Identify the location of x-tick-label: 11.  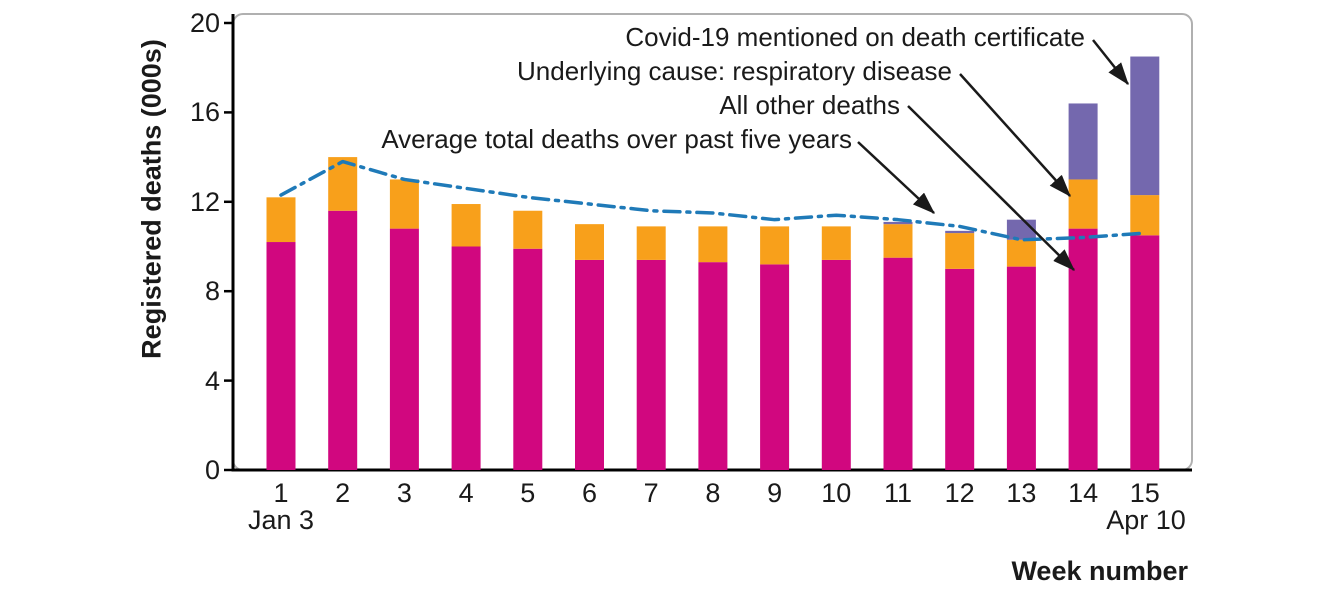
(898, 493).